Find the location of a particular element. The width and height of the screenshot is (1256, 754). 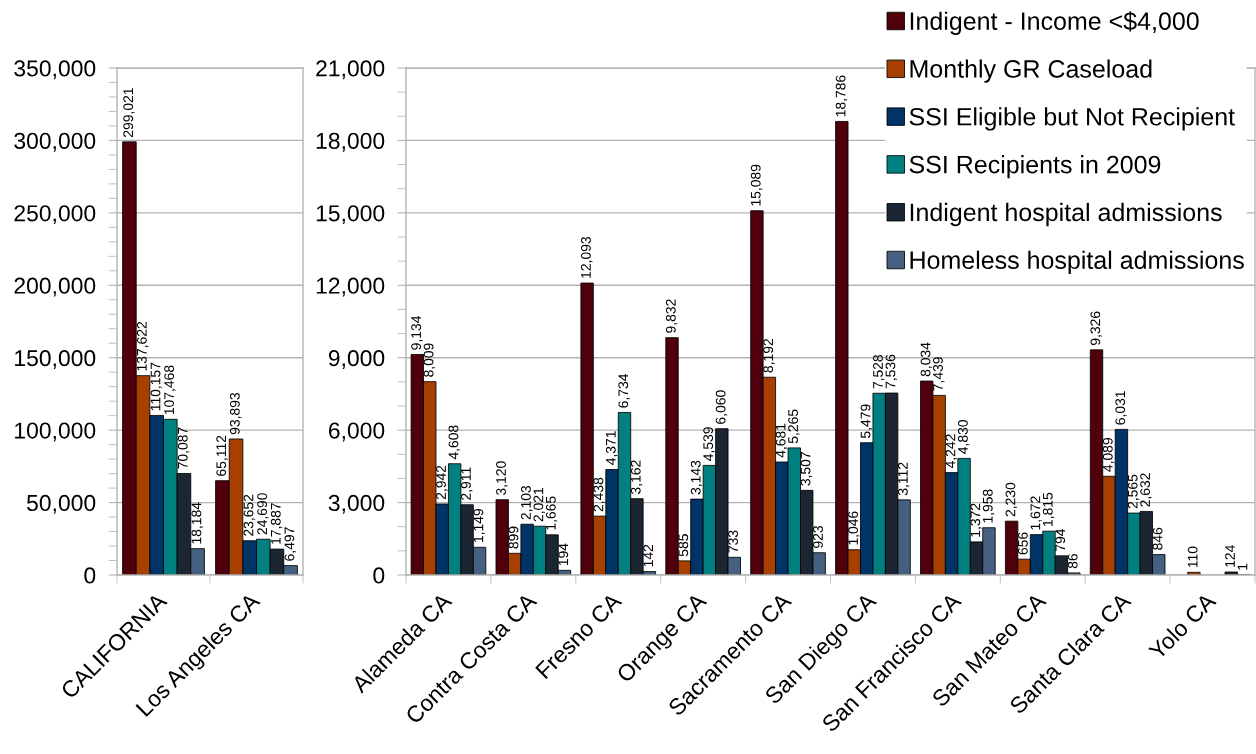

data-label: 8,034 is located at coordinates (926, 359).